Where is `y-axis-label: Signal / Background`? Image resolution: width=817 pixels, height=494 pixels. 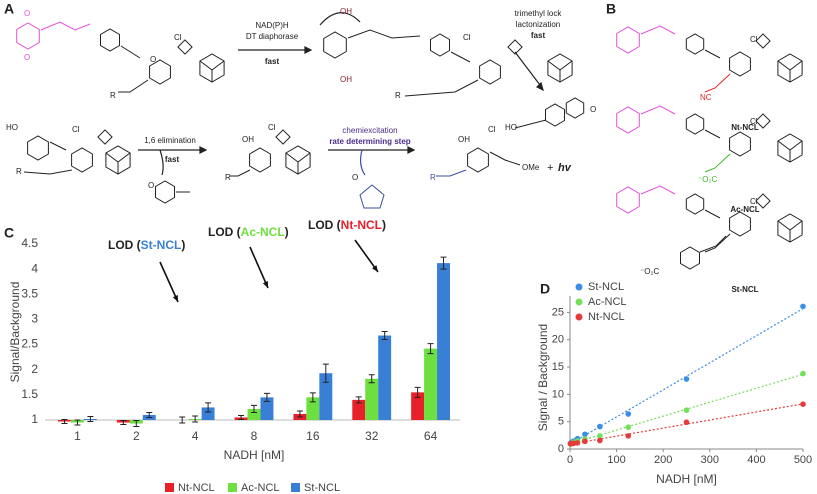
y-axis-label: Signal / Background is located at coordinates (543, 377).